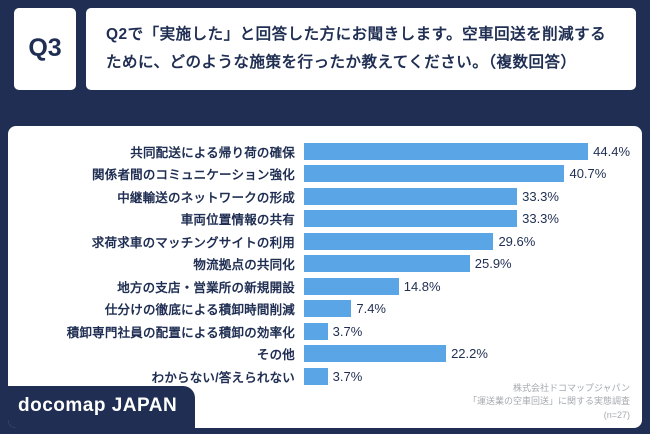 Image resolution: width=650 pixels, height=434 pixels. What do you see at coordinates (102, 407) in the screenshot?
I see `docomap-japan-logo: docomap JAPAN` at bounding box center [102, 407].